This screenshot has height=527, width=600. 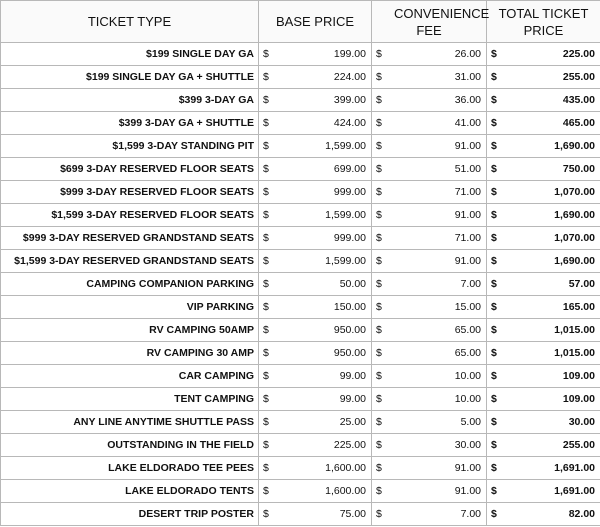 I want to click on money-cell: $424.00, so click(x=315, y=123).